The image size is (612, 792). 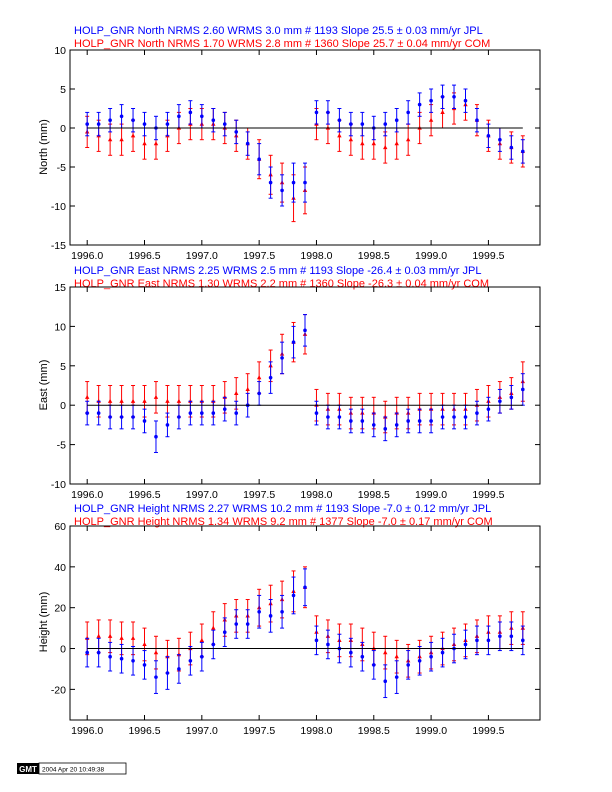 I want to click on east-x-tick-label: 1996.5, so click(x=144, y=495).